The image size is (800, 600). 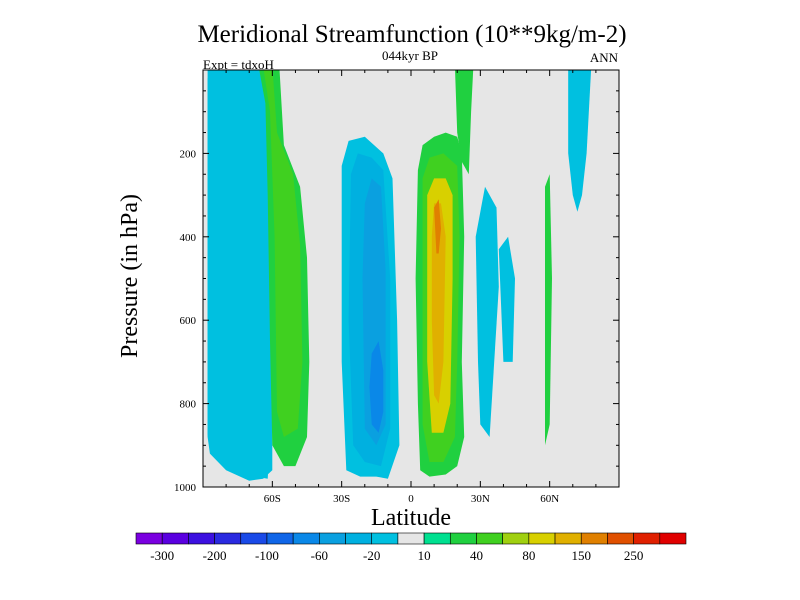 What do you see at coordinates (272, 499) in the screenshot?
I see `x-tick-label: 60S` at bounding box center [272, 499].